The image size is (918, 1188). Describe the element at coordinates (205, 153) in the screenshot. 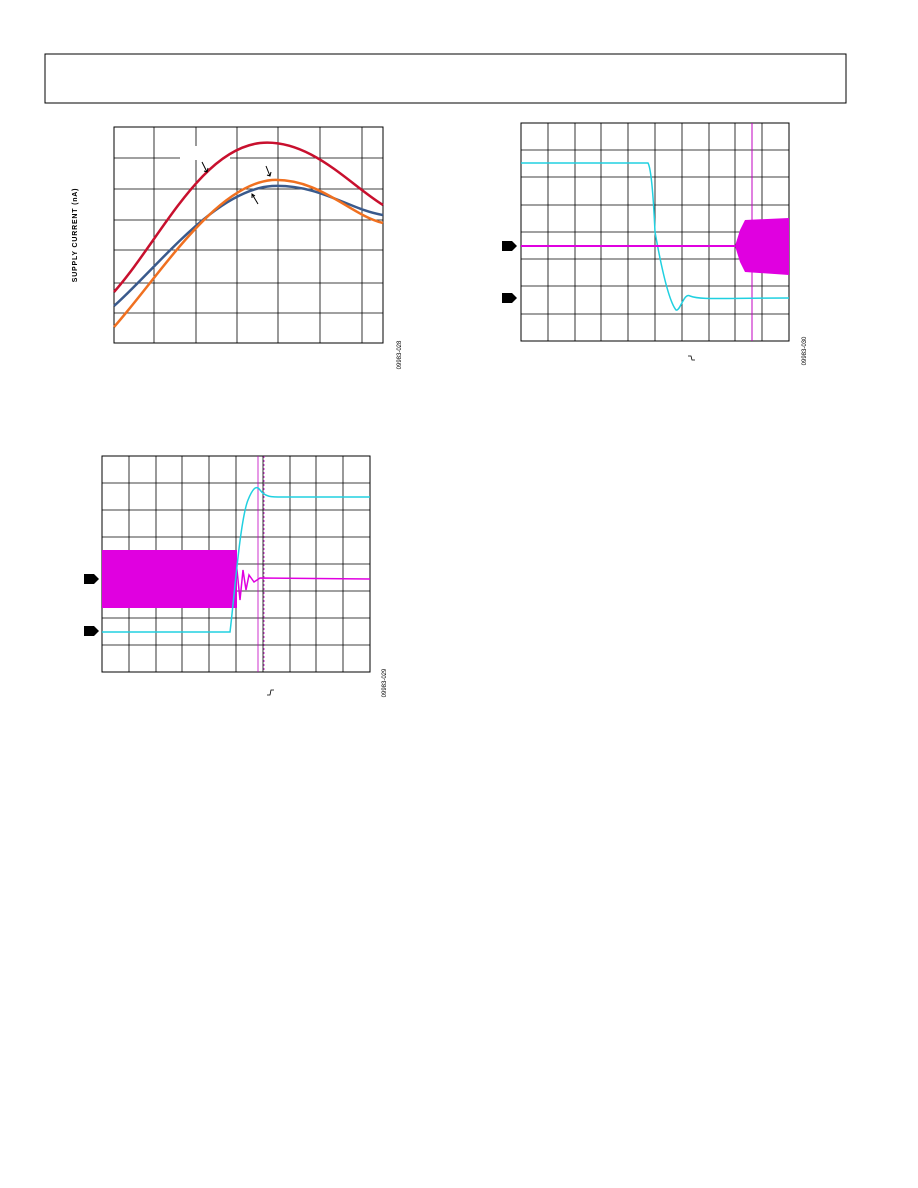

I see `label-gap` at that location.